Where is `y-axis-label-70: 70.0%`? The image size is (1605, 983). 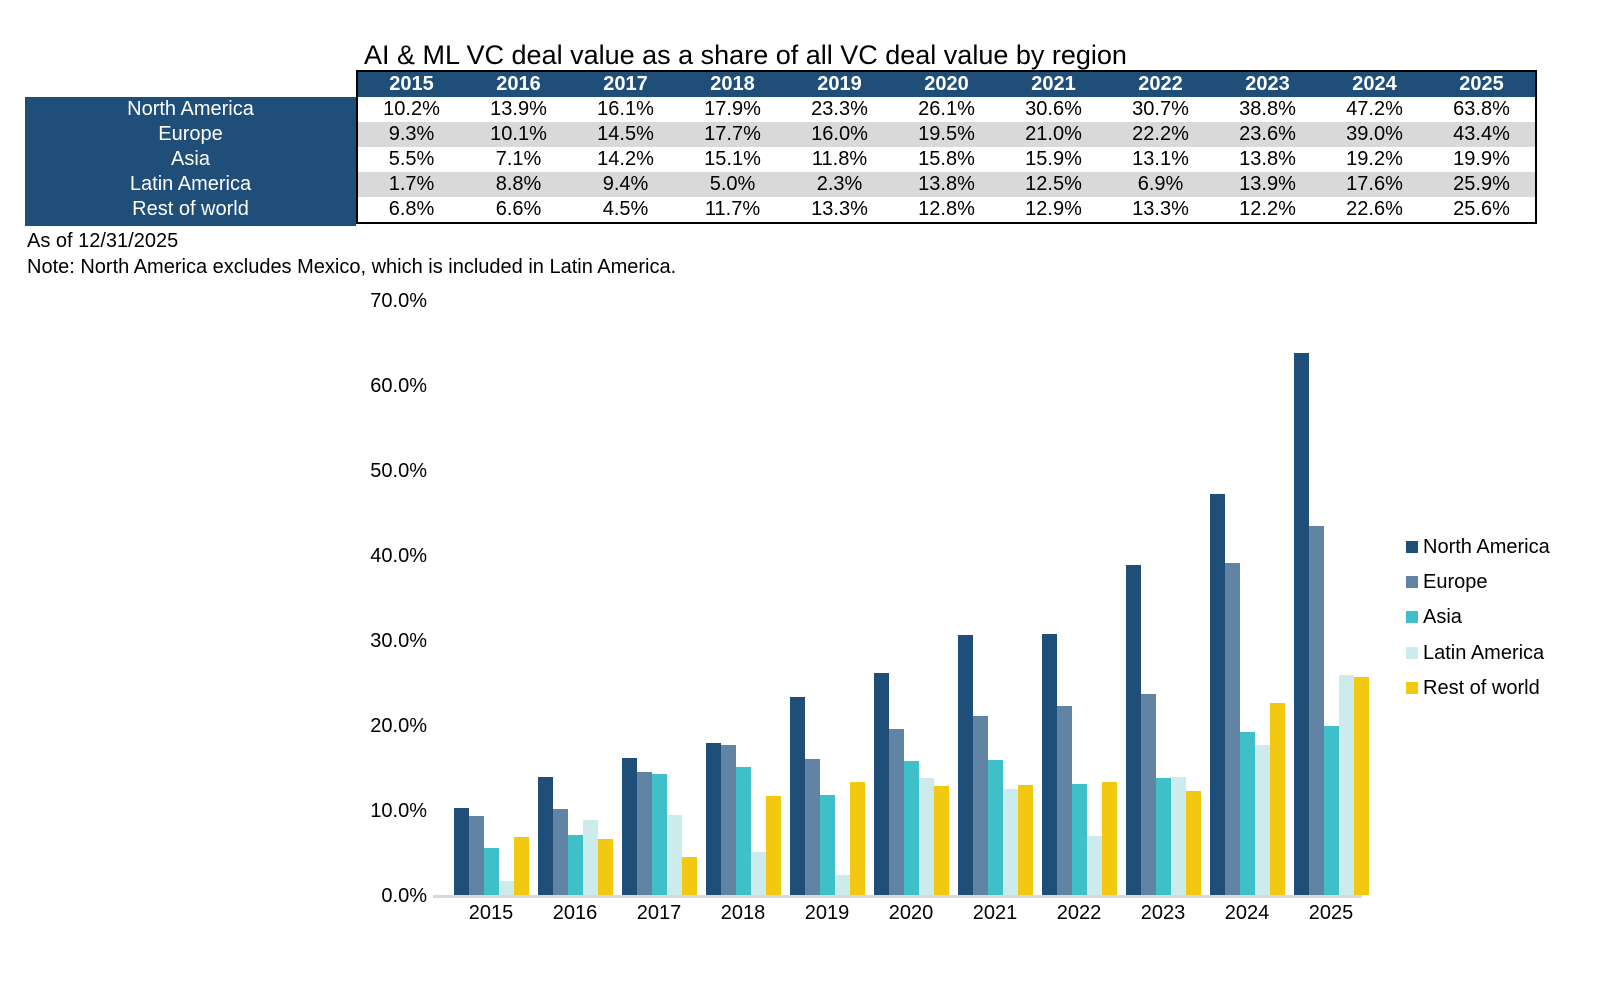 y-axis-label-70: 70.0% is located at coordinates (398, 301).